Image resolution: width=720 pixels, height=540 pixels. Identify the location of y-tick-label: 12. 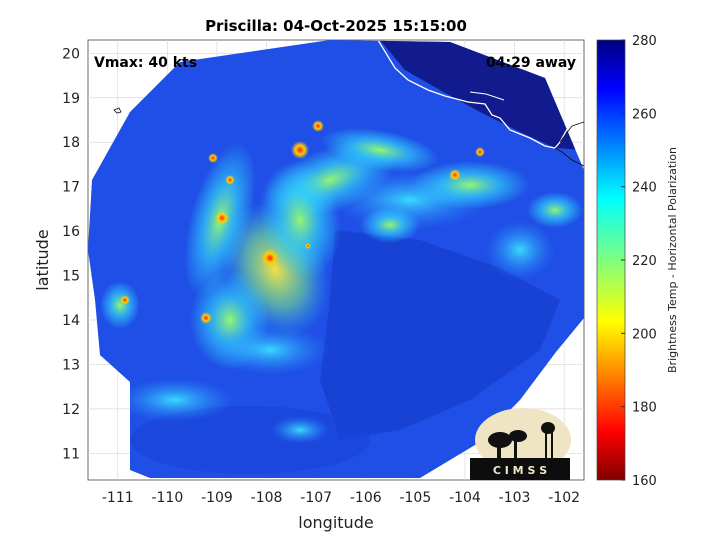
(71, 410).